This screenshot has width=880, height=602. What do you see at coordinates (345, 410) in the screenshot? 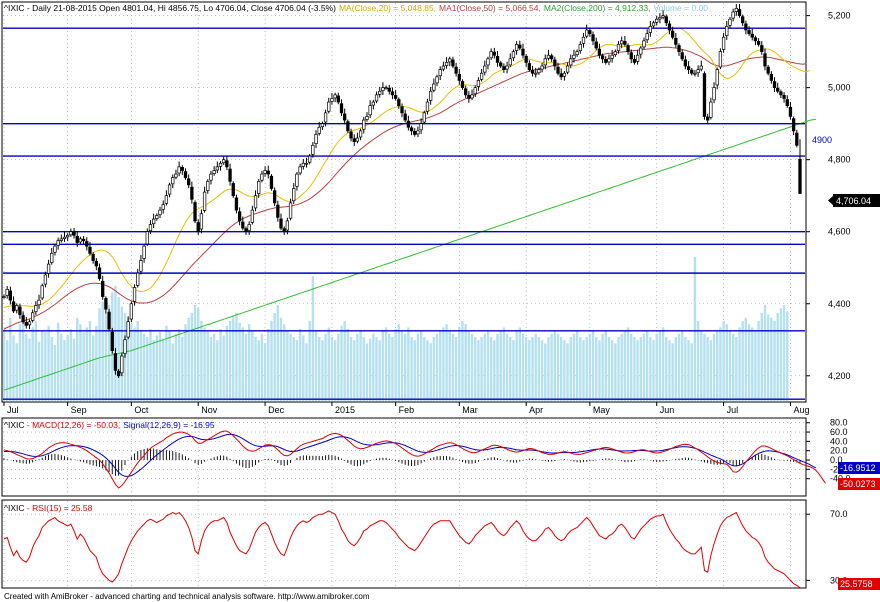
I see `x-tick-label: 2015` at bounding box center [345, 410].